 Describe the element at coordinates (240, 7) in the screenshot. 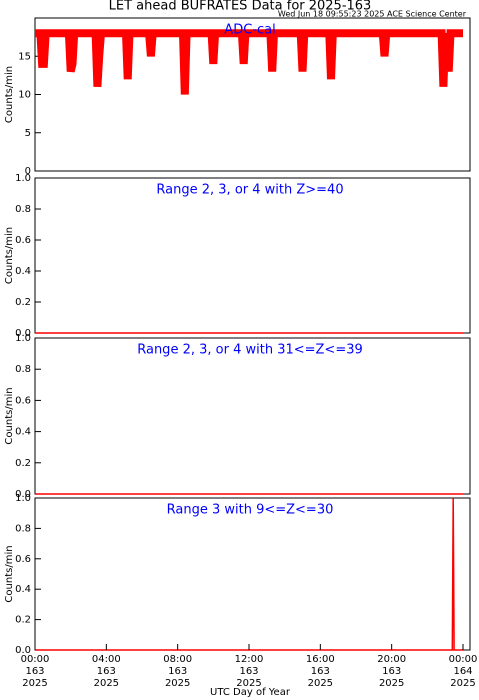

I see `chart-title: LET ahead BUFRATES Data for 2025-163` at that location.